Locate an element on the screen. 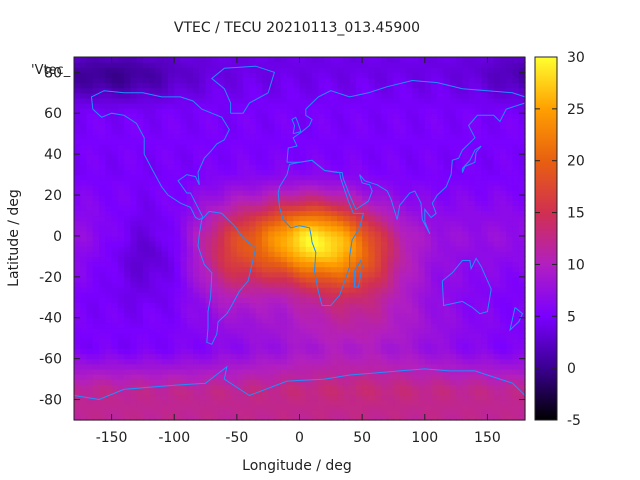 This screenshot has height=480, width=640. chart-title: VTEC / TECU 20210113_013.45900 is located at coordinates (297, 28).